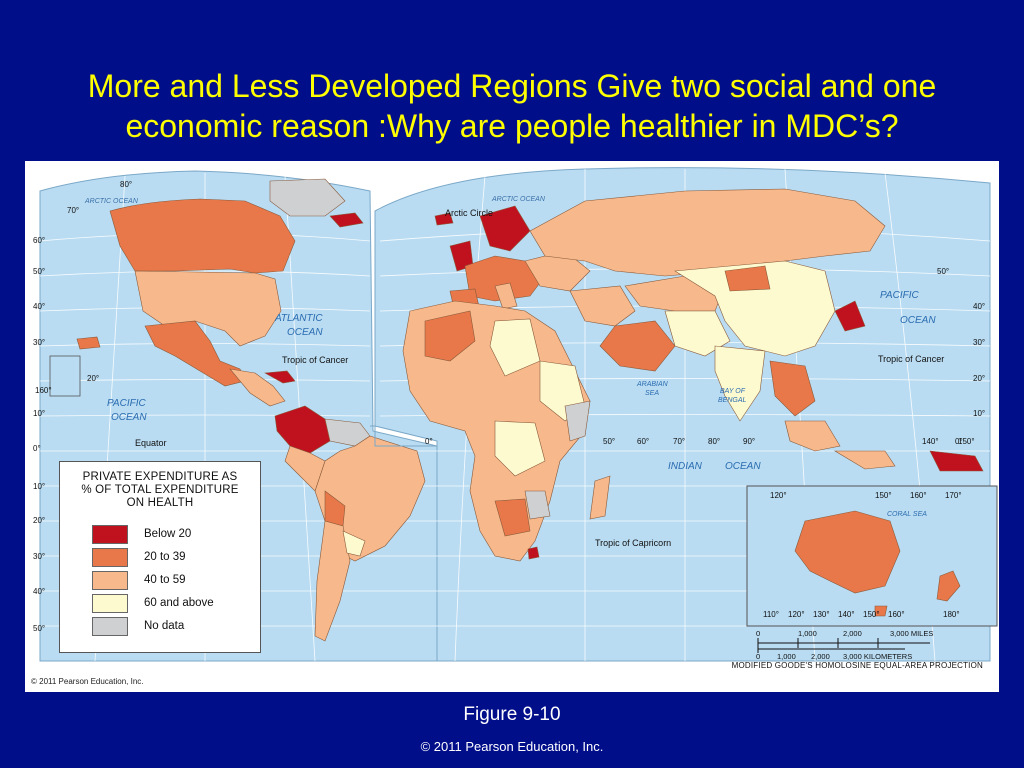  Describe the element at coordinates (633, 543) in the screenshot. I see `tropic-of-capricorn-label: Tropic of Capricorn` at that location.